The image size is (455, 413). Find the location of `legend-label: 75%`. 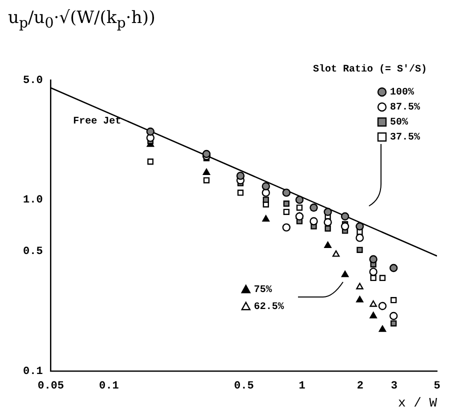

legend-label: 75% is located at coordinates (263, 290).